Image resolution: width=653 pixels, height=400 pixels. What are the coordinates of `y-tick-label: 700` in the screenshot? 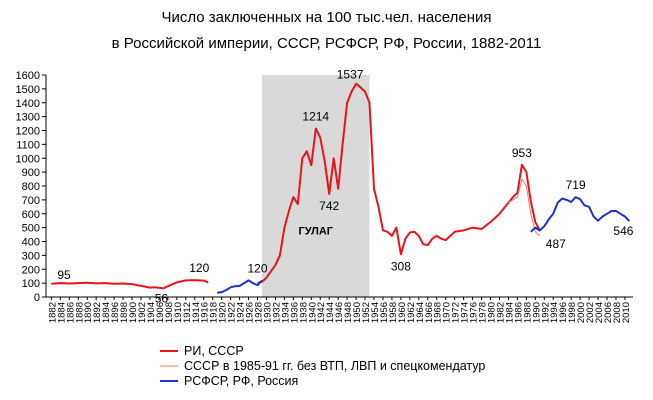 It's located at (31, 201).